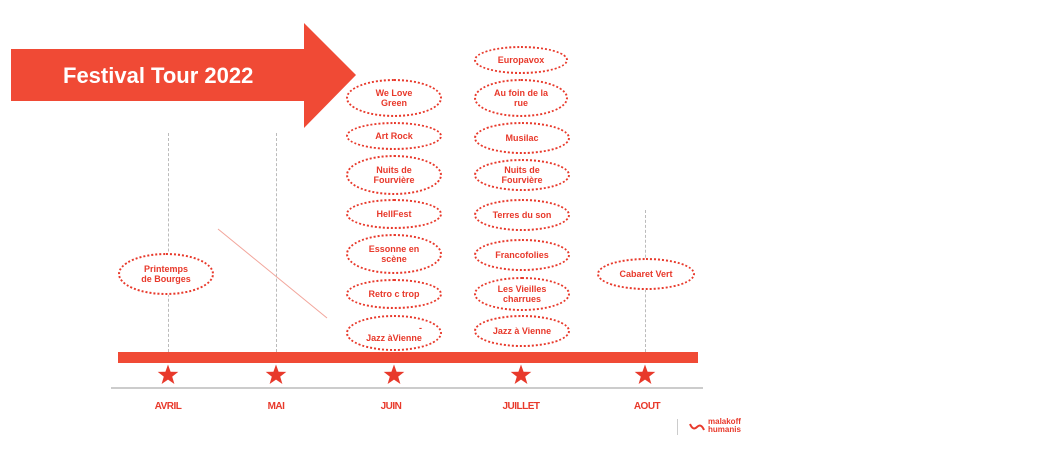  I want to click on festival-label: Au foin de la rue, so click(521, 98).